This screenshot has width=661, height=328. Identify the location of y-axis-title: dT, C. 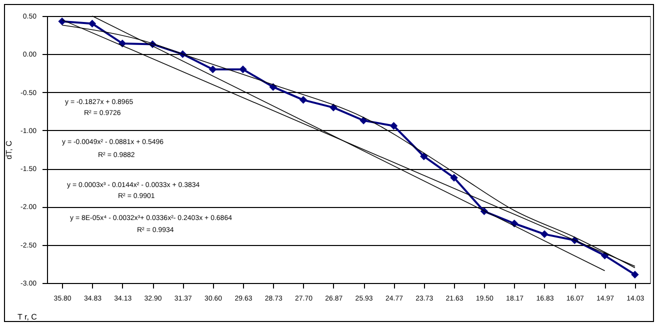
(9, 150).